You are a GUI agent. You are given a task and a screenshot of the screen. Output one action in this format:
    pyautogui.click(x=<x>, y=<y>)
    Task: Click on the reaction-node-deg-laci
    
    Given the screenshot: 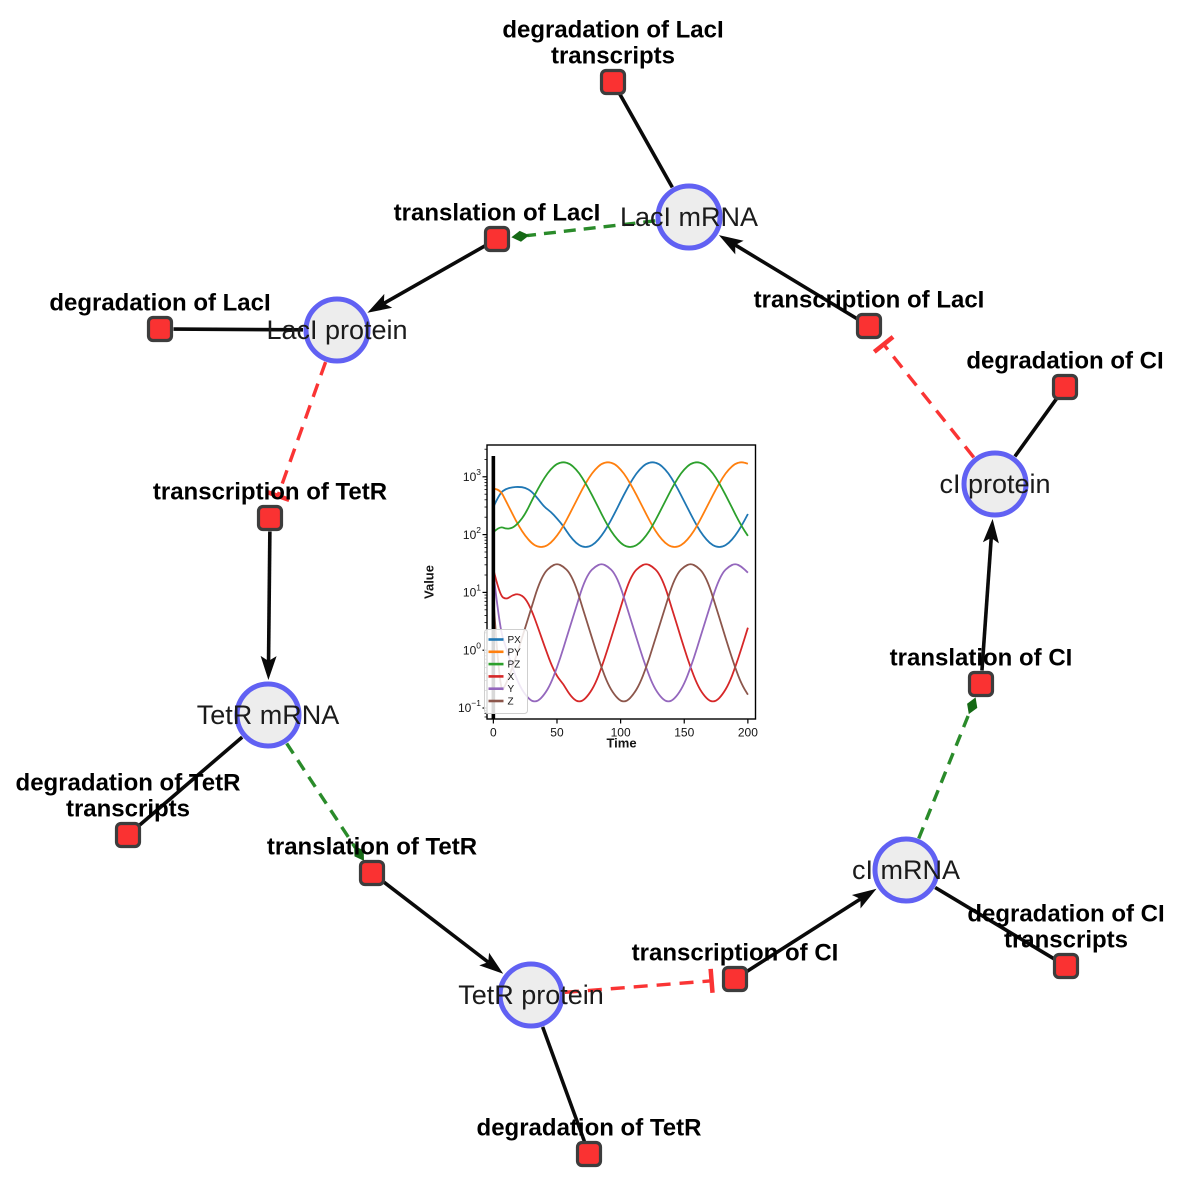 What is the action you would take?
    pyautogui.click(x=160, y=329)
    